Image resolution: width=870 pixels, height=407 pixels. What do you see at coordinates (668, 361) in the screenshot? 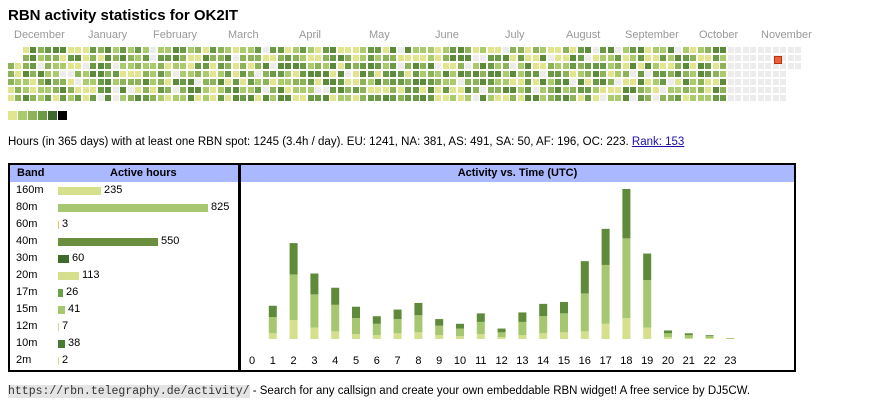
I see `hour-tick-label: 20` at bounding box center [668, 361].